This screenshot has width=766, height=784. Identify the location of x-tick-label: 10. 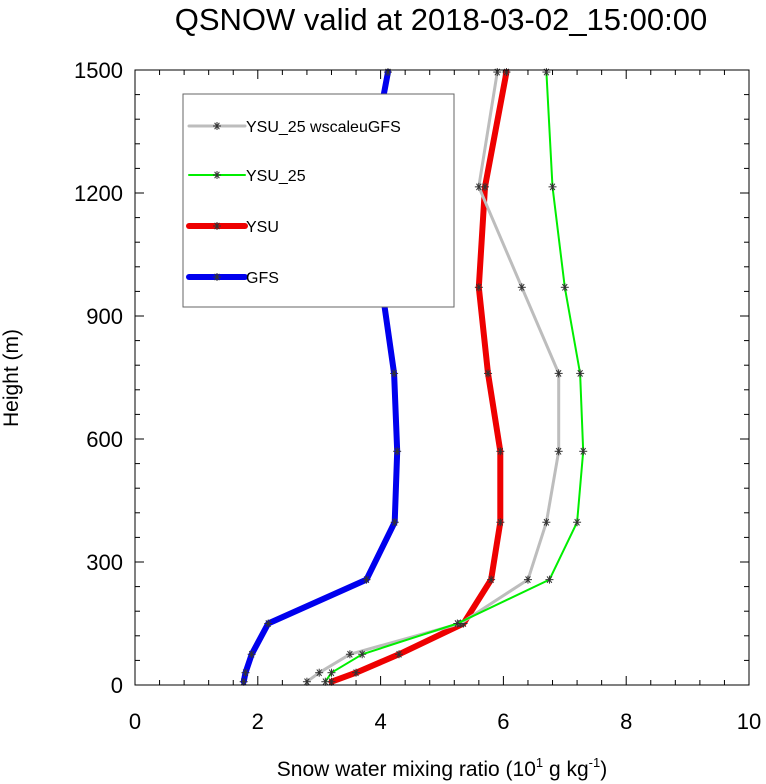
(749, 721).